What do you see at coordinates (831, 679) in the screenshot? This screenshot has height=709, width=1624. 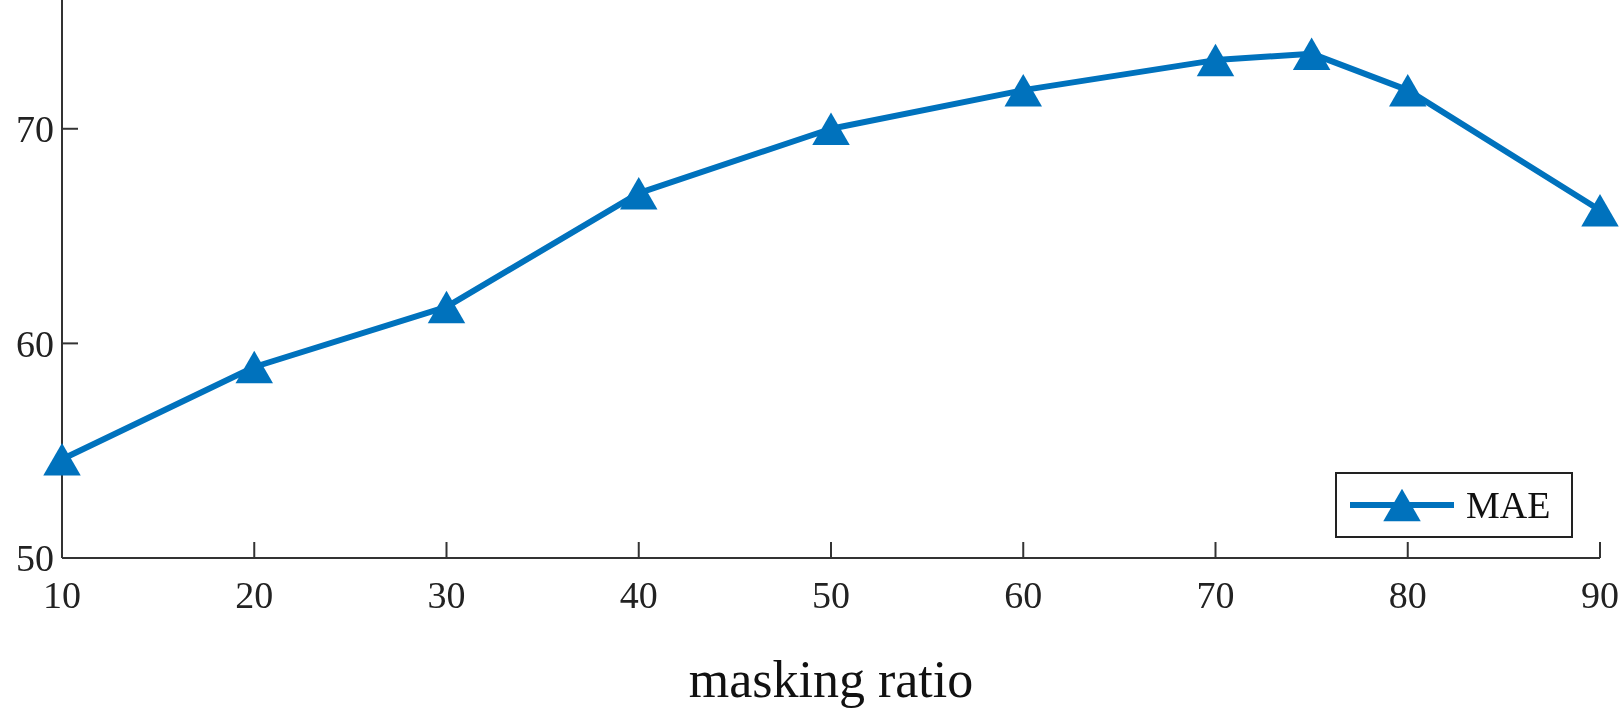 I see `x-axis-title: masking ratio` at bounding box center [831, 679].